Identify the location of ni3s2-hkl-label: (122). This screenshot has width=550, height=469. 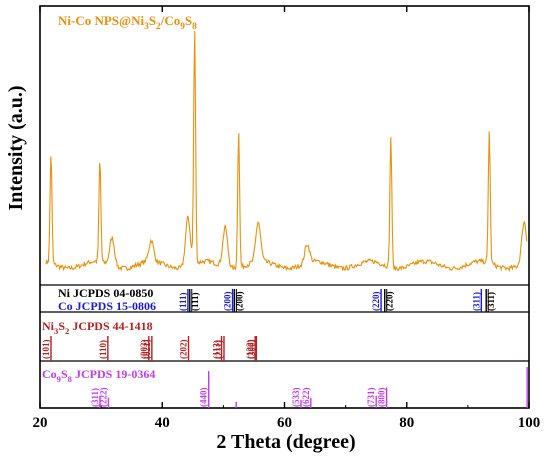
(250, 350).